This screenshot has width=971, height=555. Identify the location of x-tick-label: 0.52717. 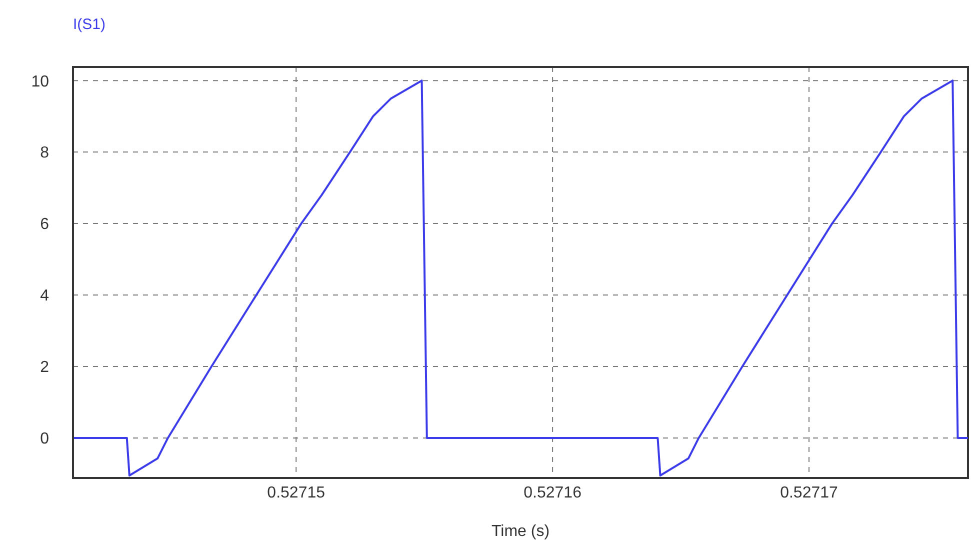
(809, 493).